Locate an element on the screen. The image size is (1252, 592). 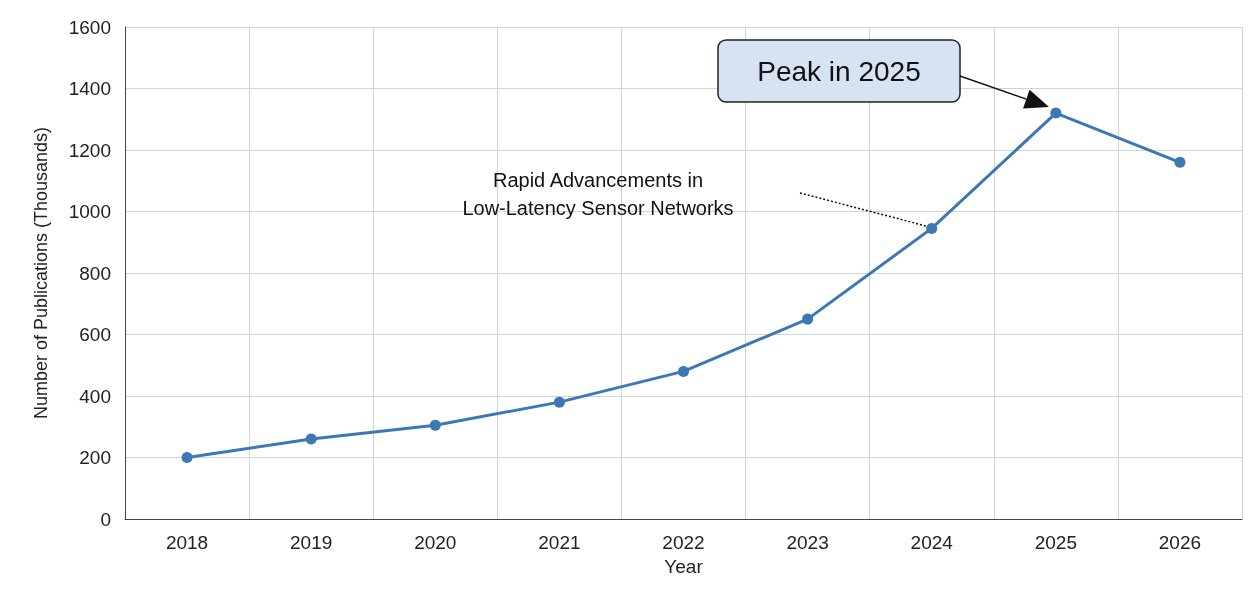
annotation: Peak in 2025 is located at coordinates (839, 71).